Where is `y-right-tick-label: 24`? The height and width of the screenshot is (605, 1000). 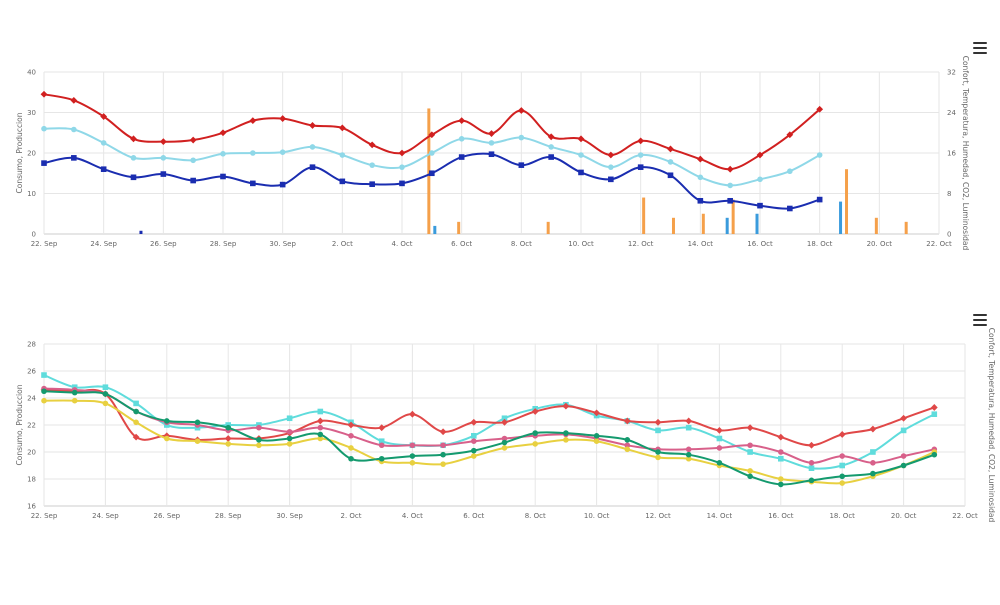
y-right-tick-label: 24 is located at coordinates (951, 113).